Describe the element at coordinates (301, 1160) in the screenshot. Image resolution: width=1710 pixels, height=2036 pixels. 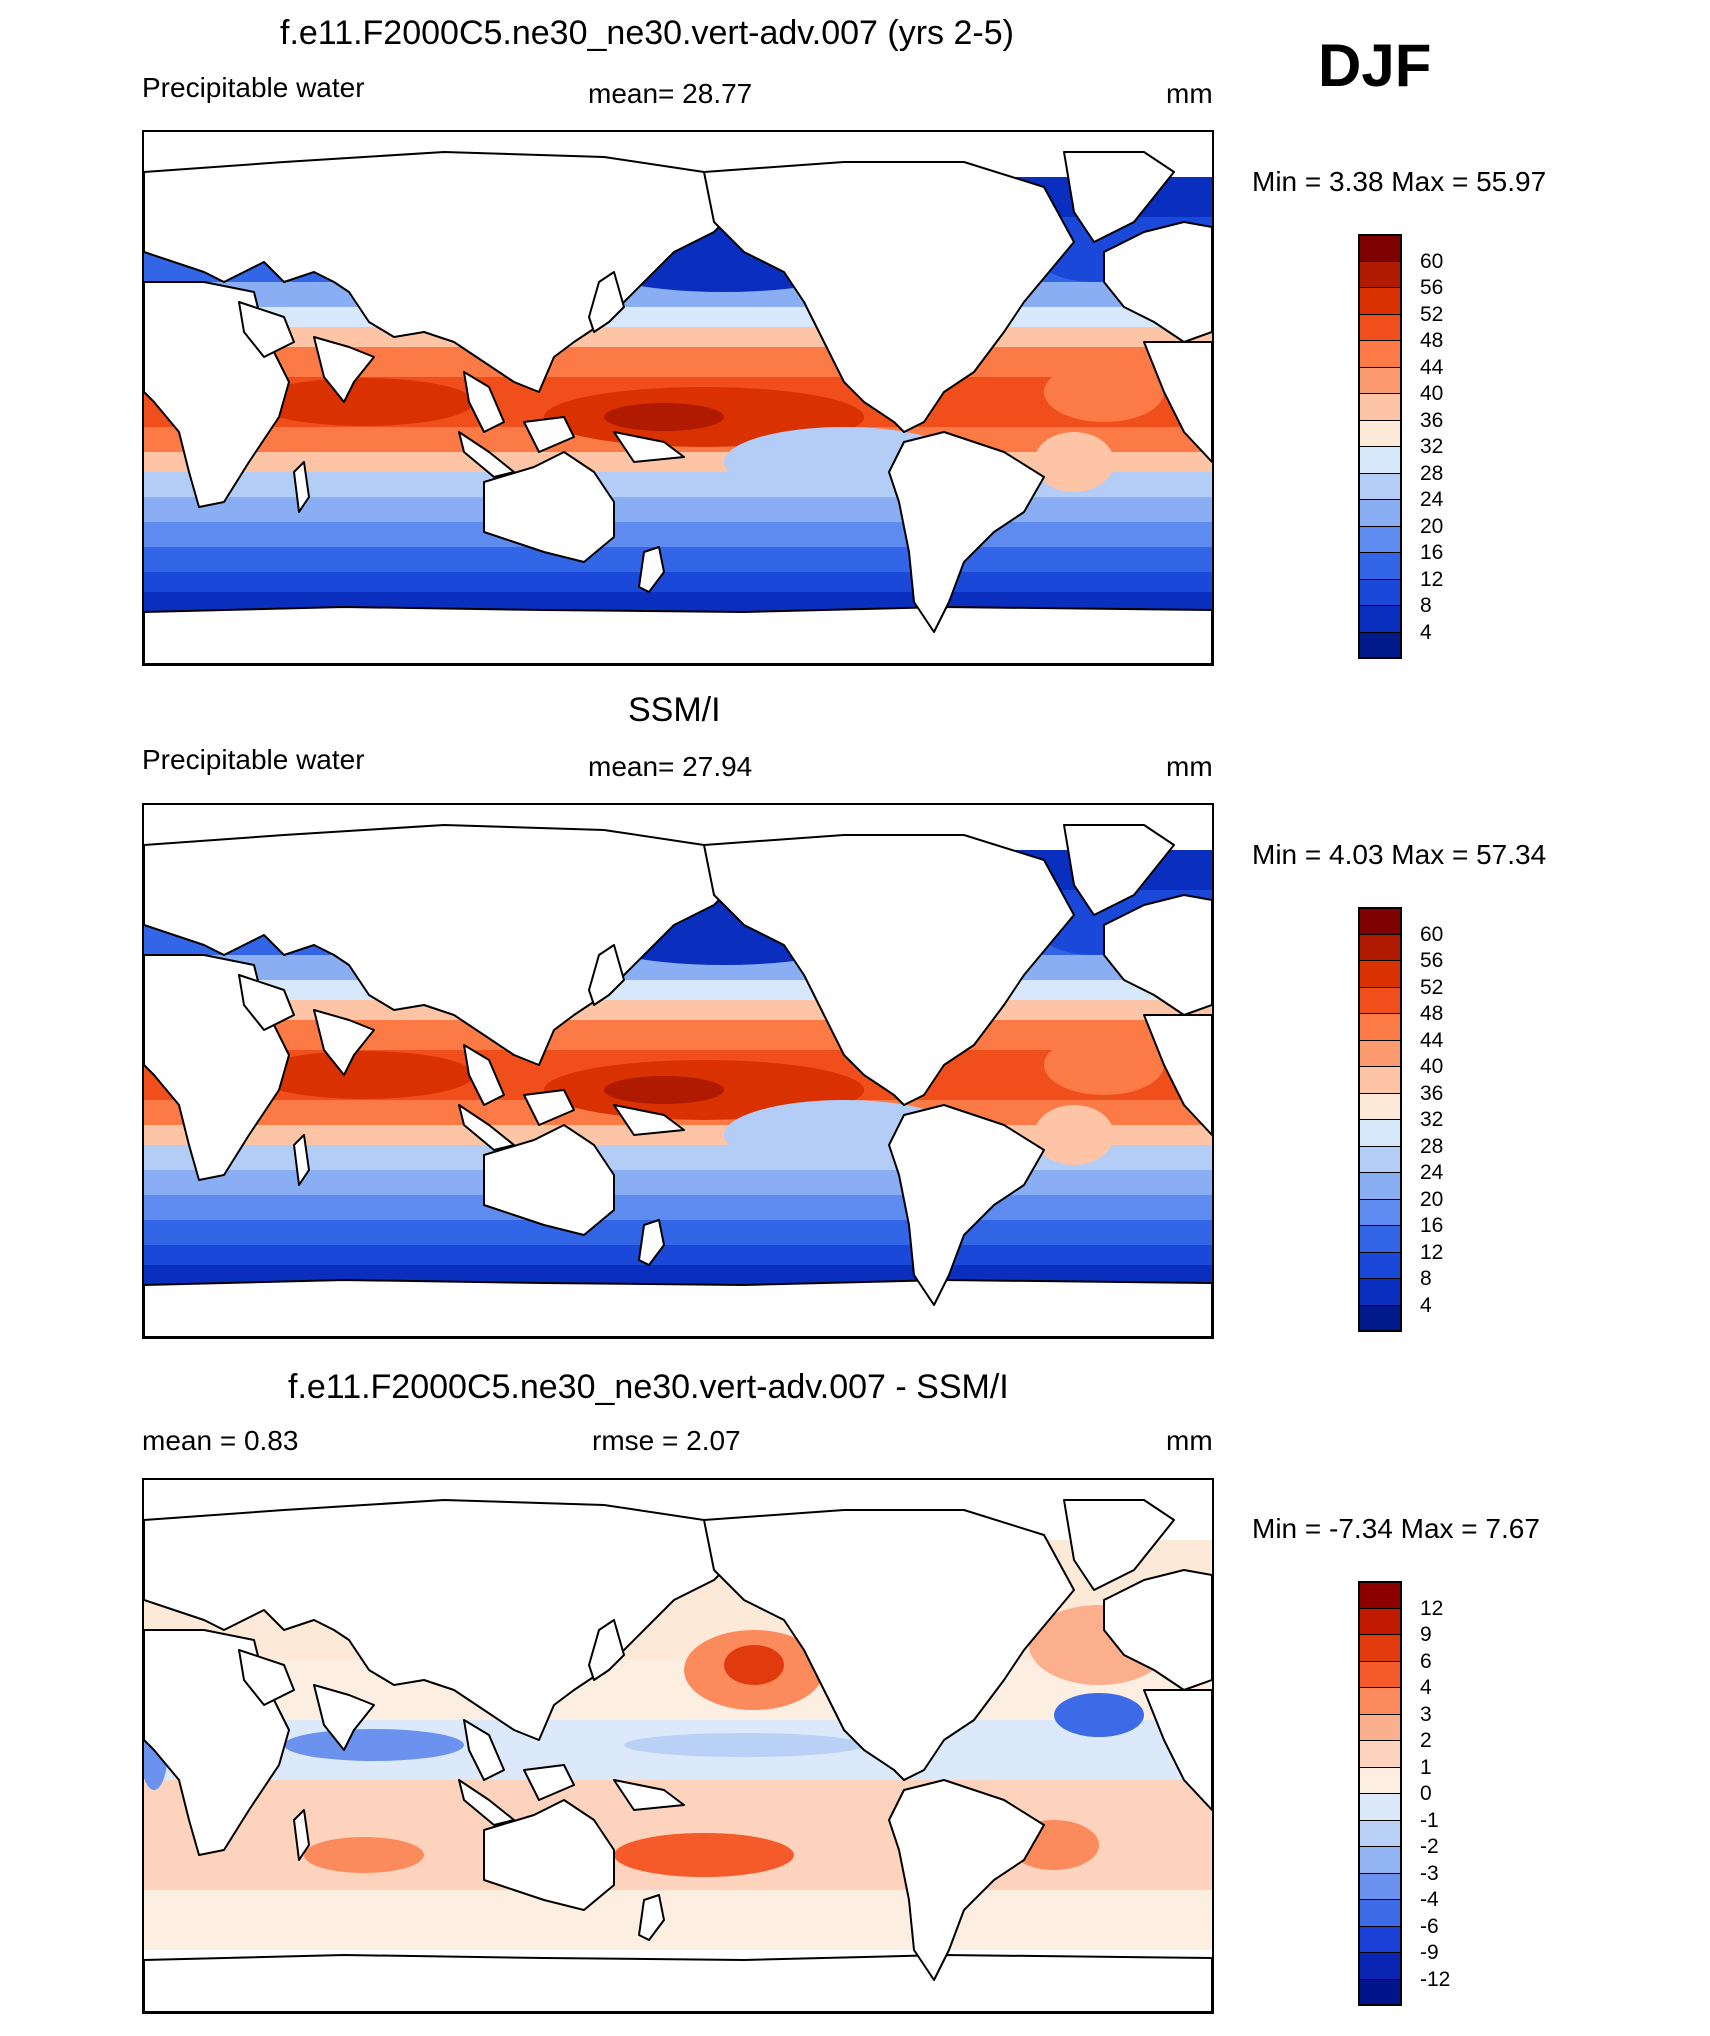
I see `land-madagascar` at that location.